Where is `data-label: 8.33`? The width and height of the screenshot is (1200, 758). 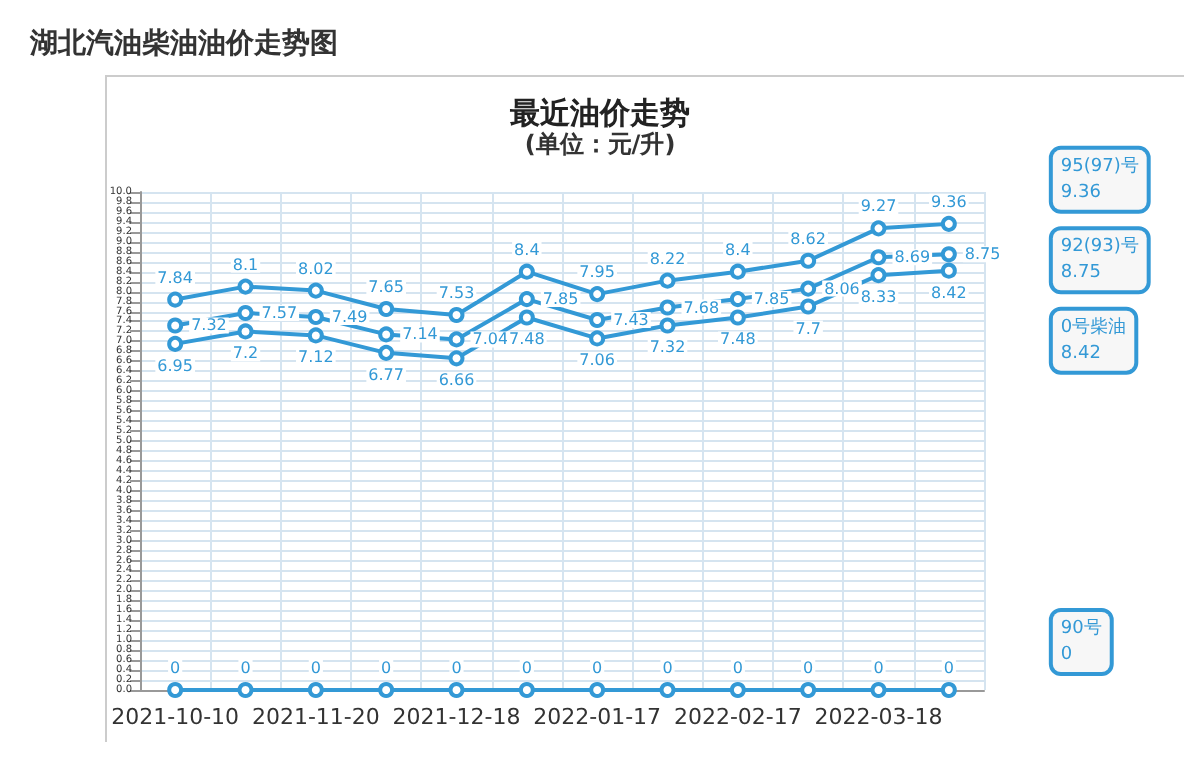 data-label: 8.33 is located at coordinates (878, 297).